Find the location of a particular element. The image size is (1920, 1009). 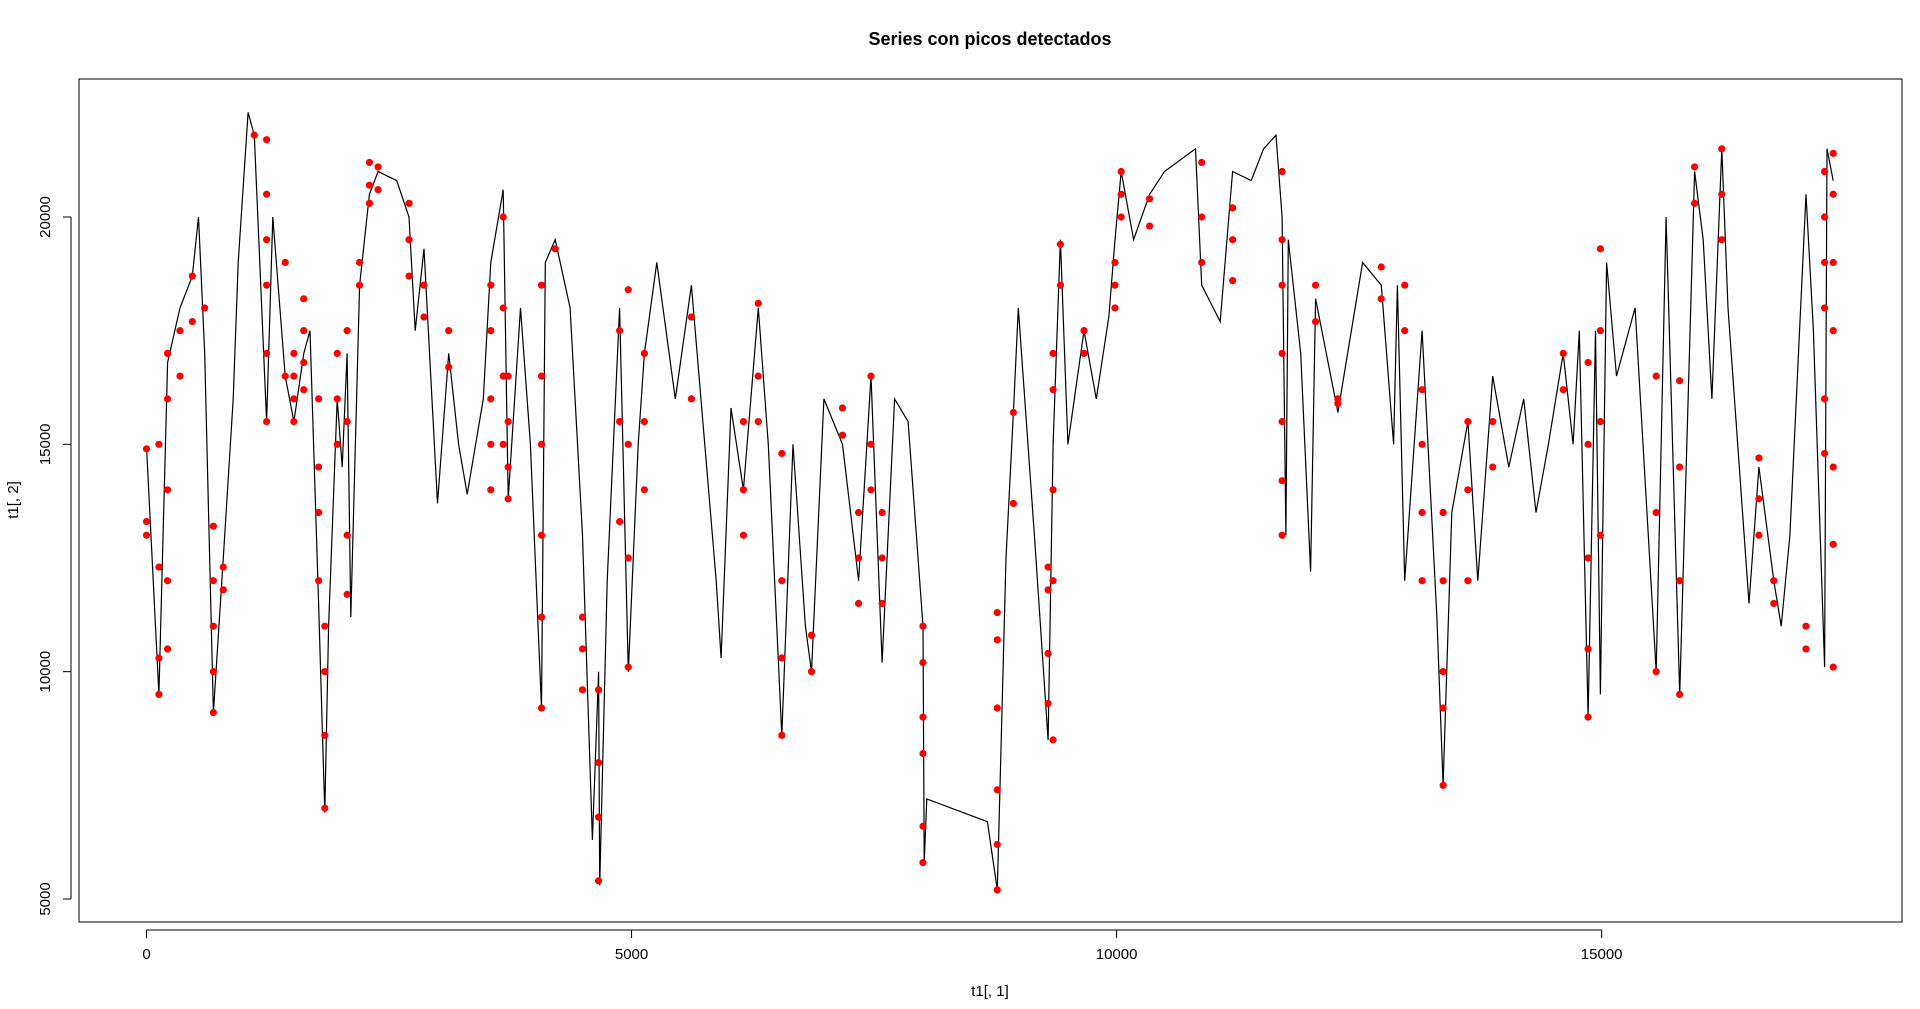

y-tick-label: 5000 is located at coordinates (45, 898).